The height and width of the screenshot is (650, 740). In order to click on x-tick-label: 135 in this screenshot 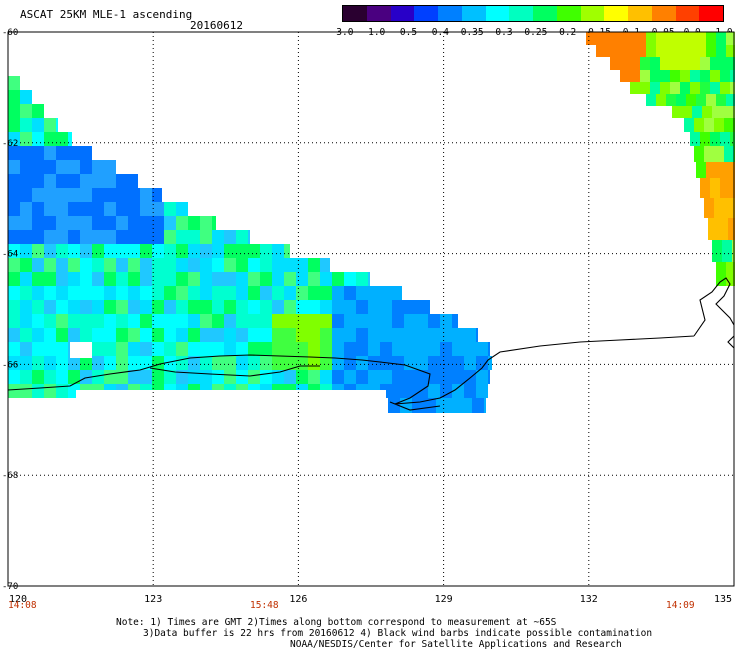, I will do `click(723, 599)`.